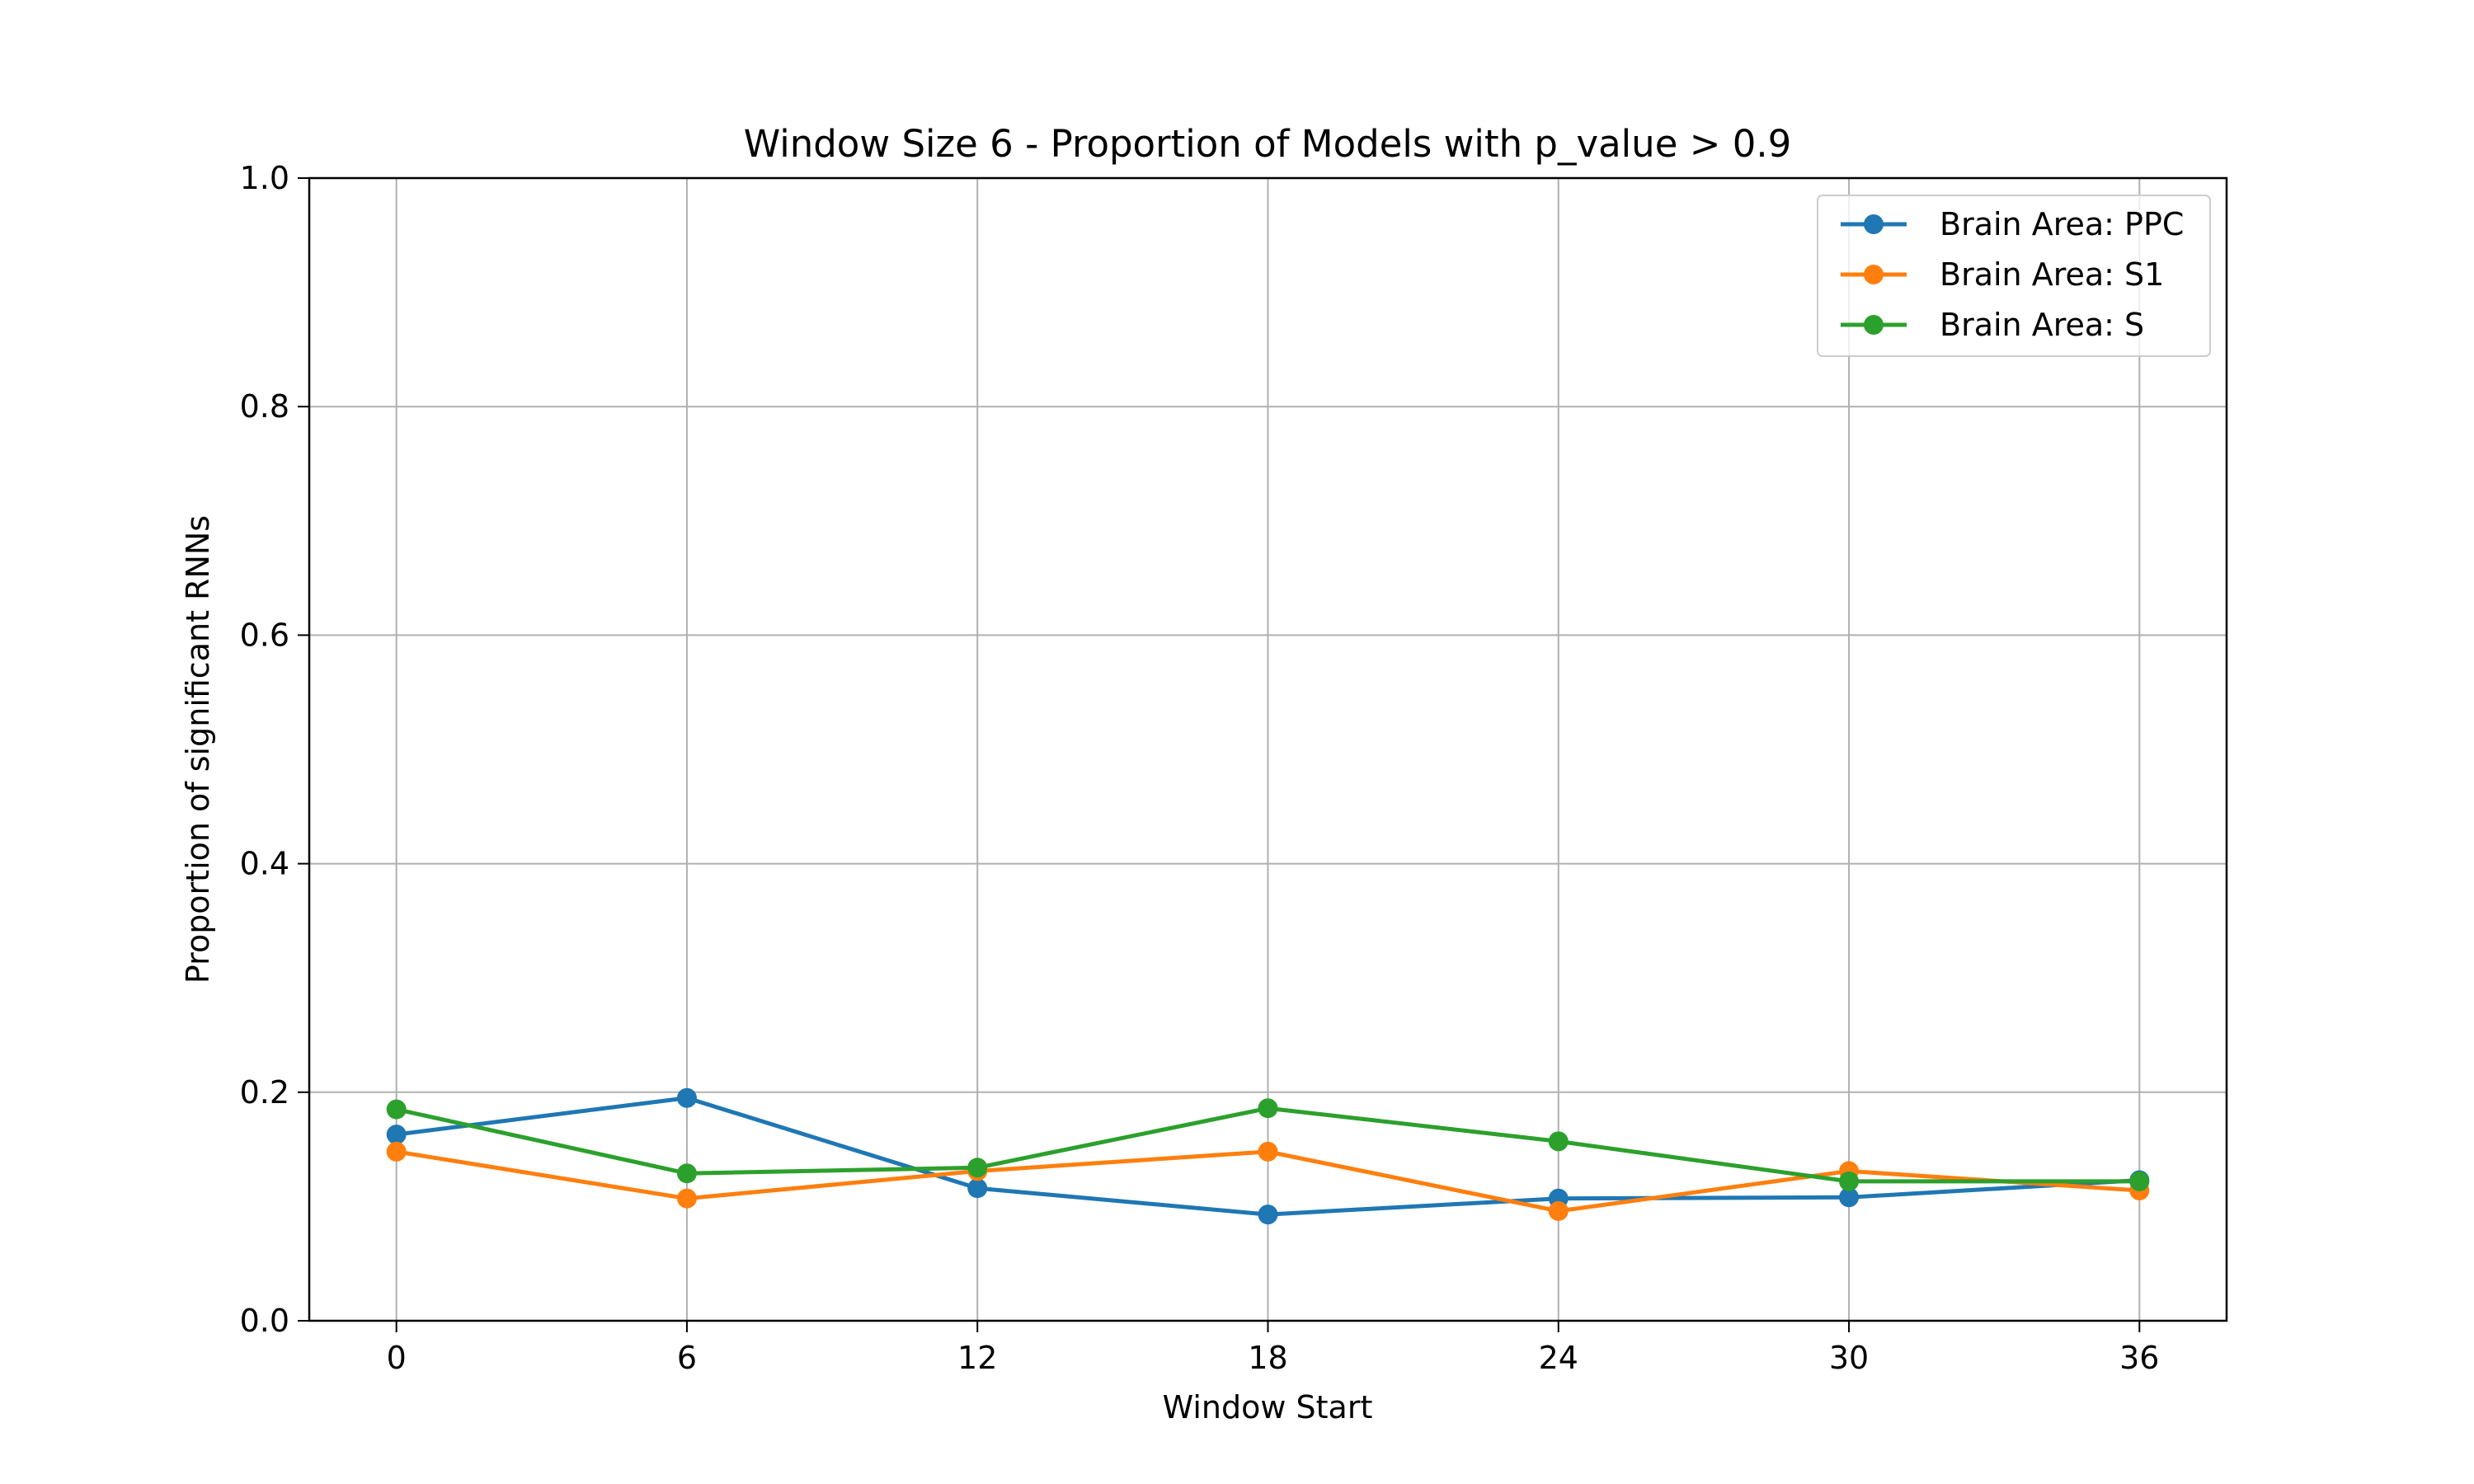 The image size is (2474, 1484). Describe the element at coordinates (264, 635) in the screenshot. I see `y-tick-label: 0.6` at that location.